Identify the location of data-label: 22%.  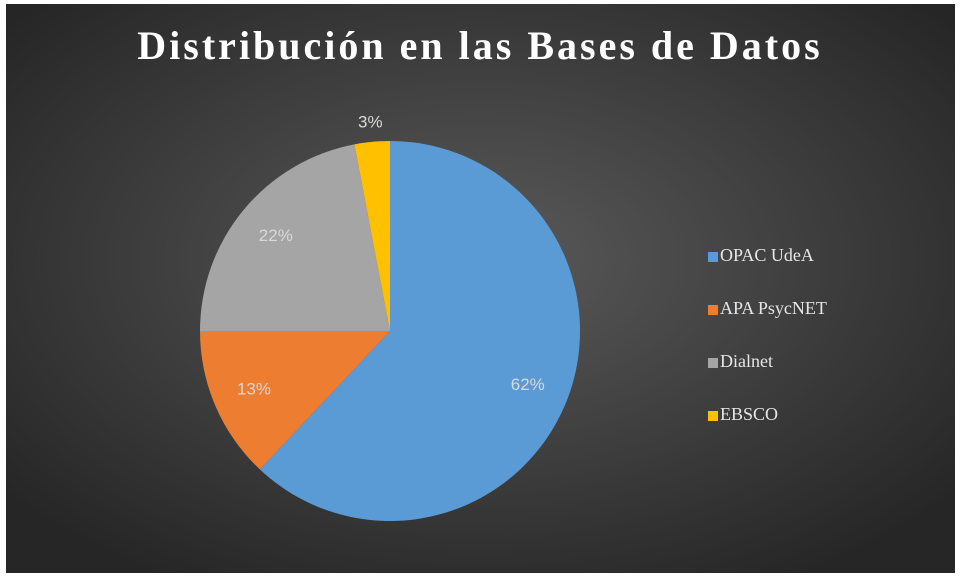
(276, 235).